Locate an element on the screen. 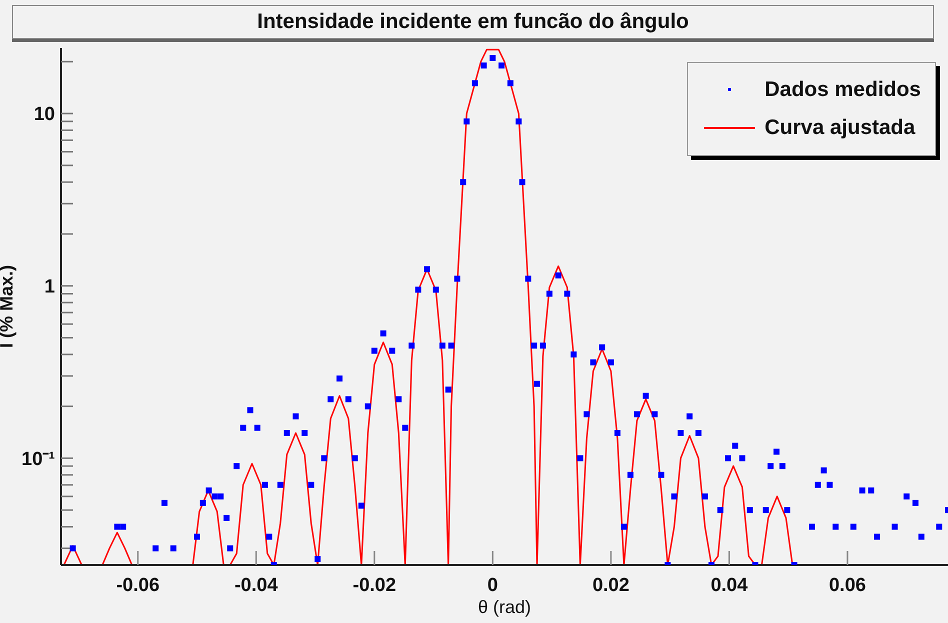 This screenshot has height=623, width=948. x-tick-label: 0.04 is located at coordinates (729, 585).